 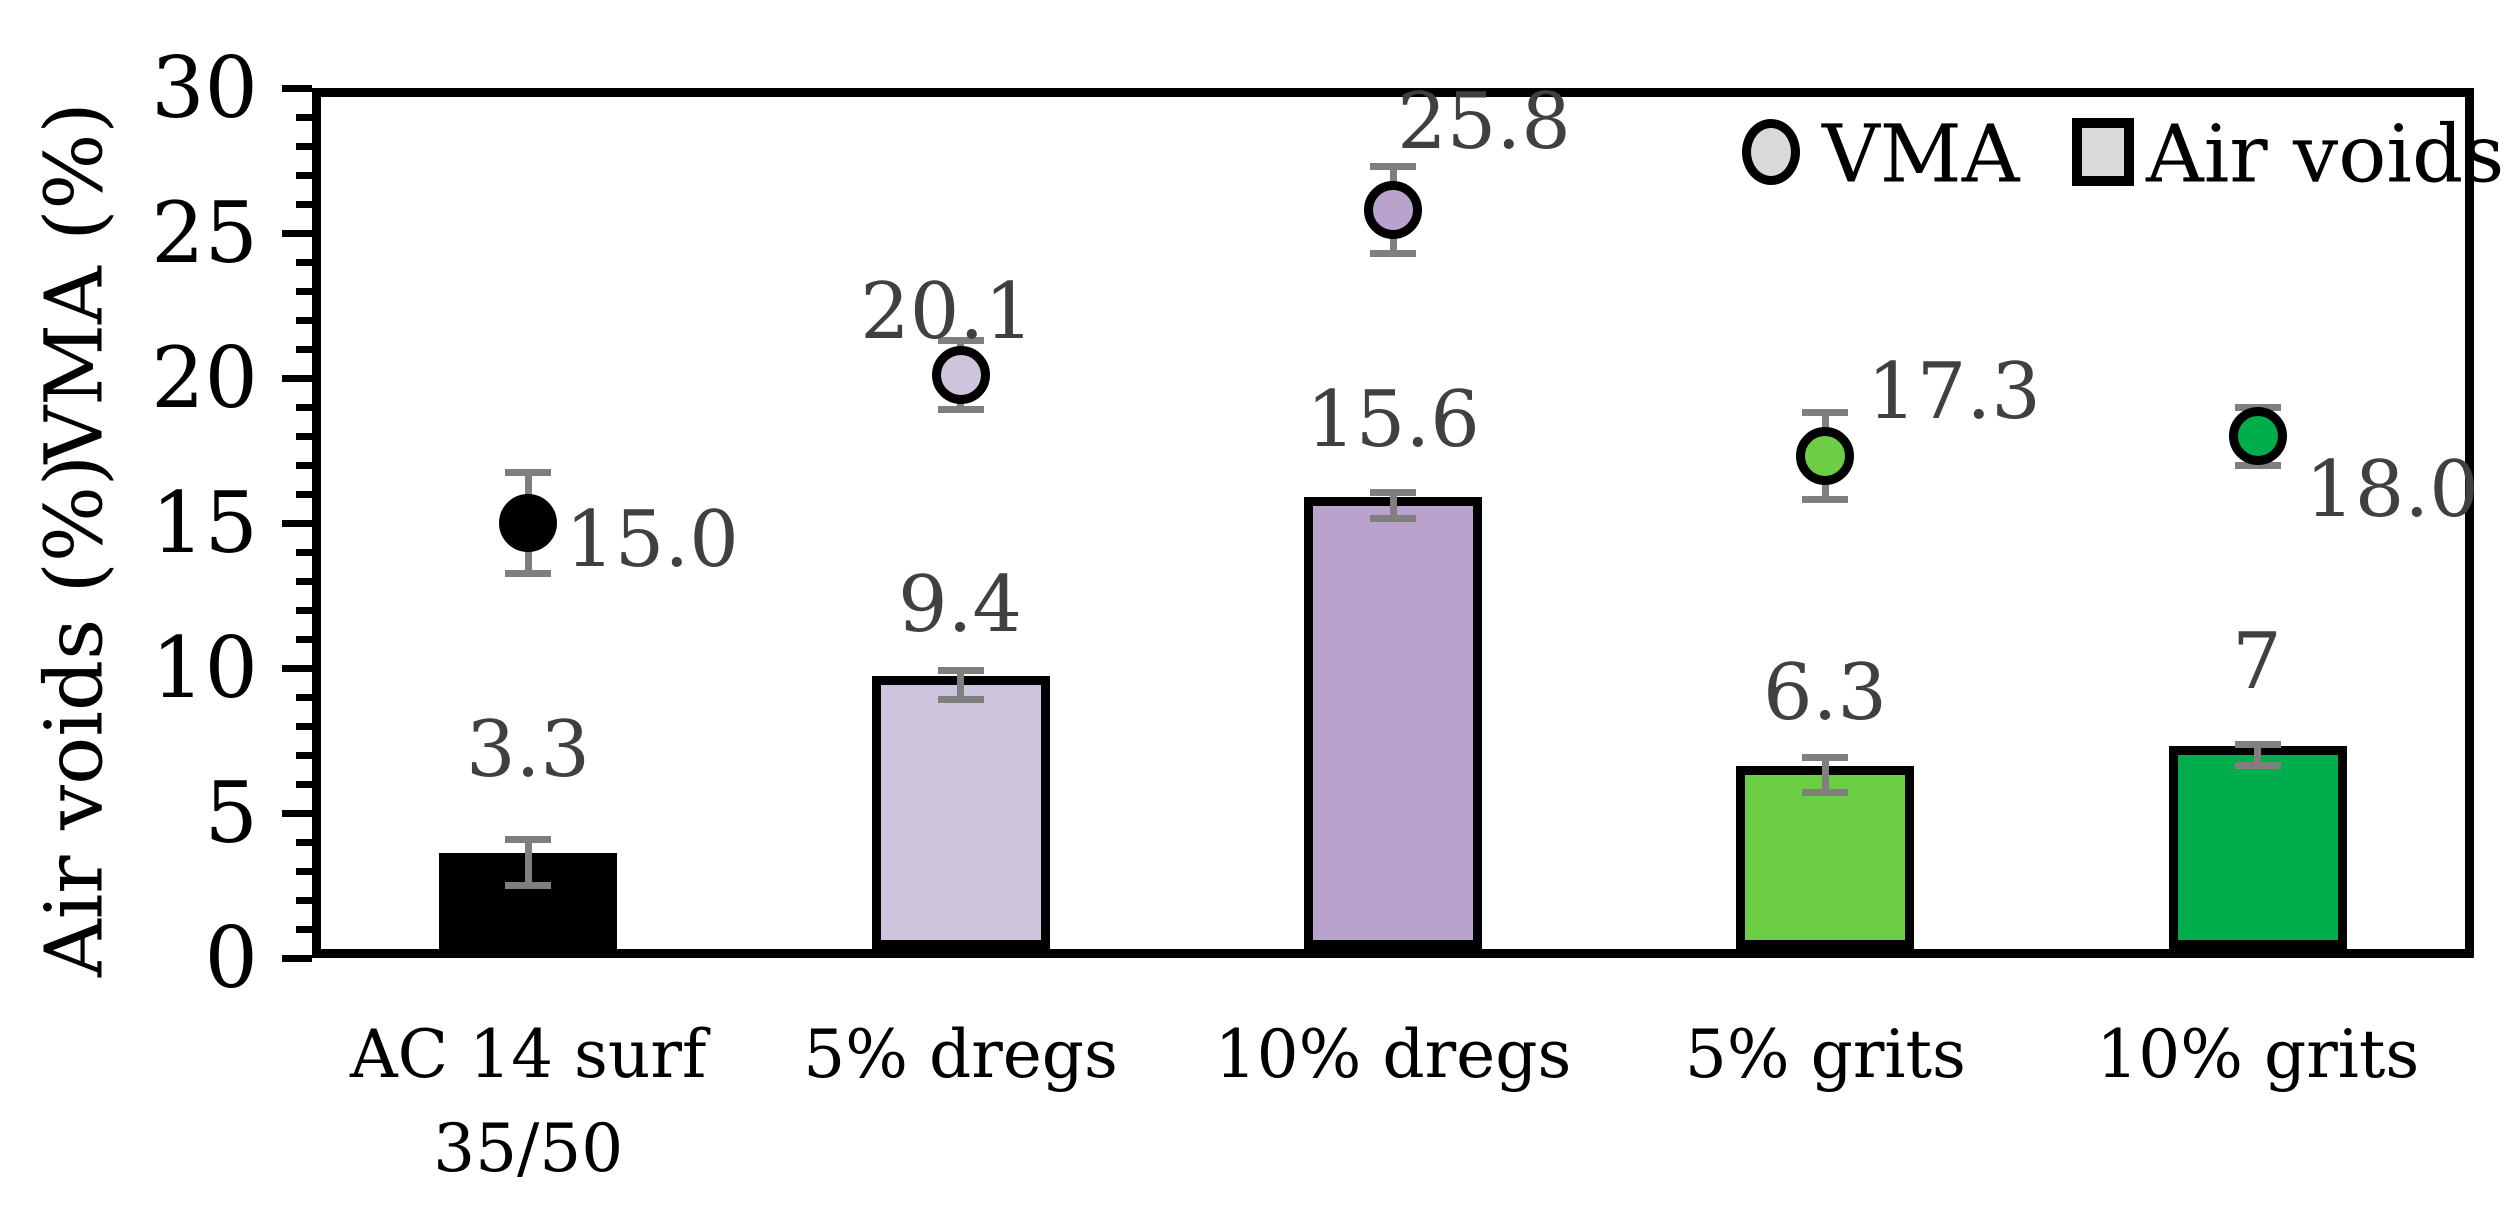 What do you see at coordinates (528, 1101) in the screenshot?
I see `x-tick-label: AC 14 surf 35/50` at bounding box center [528, 1101].